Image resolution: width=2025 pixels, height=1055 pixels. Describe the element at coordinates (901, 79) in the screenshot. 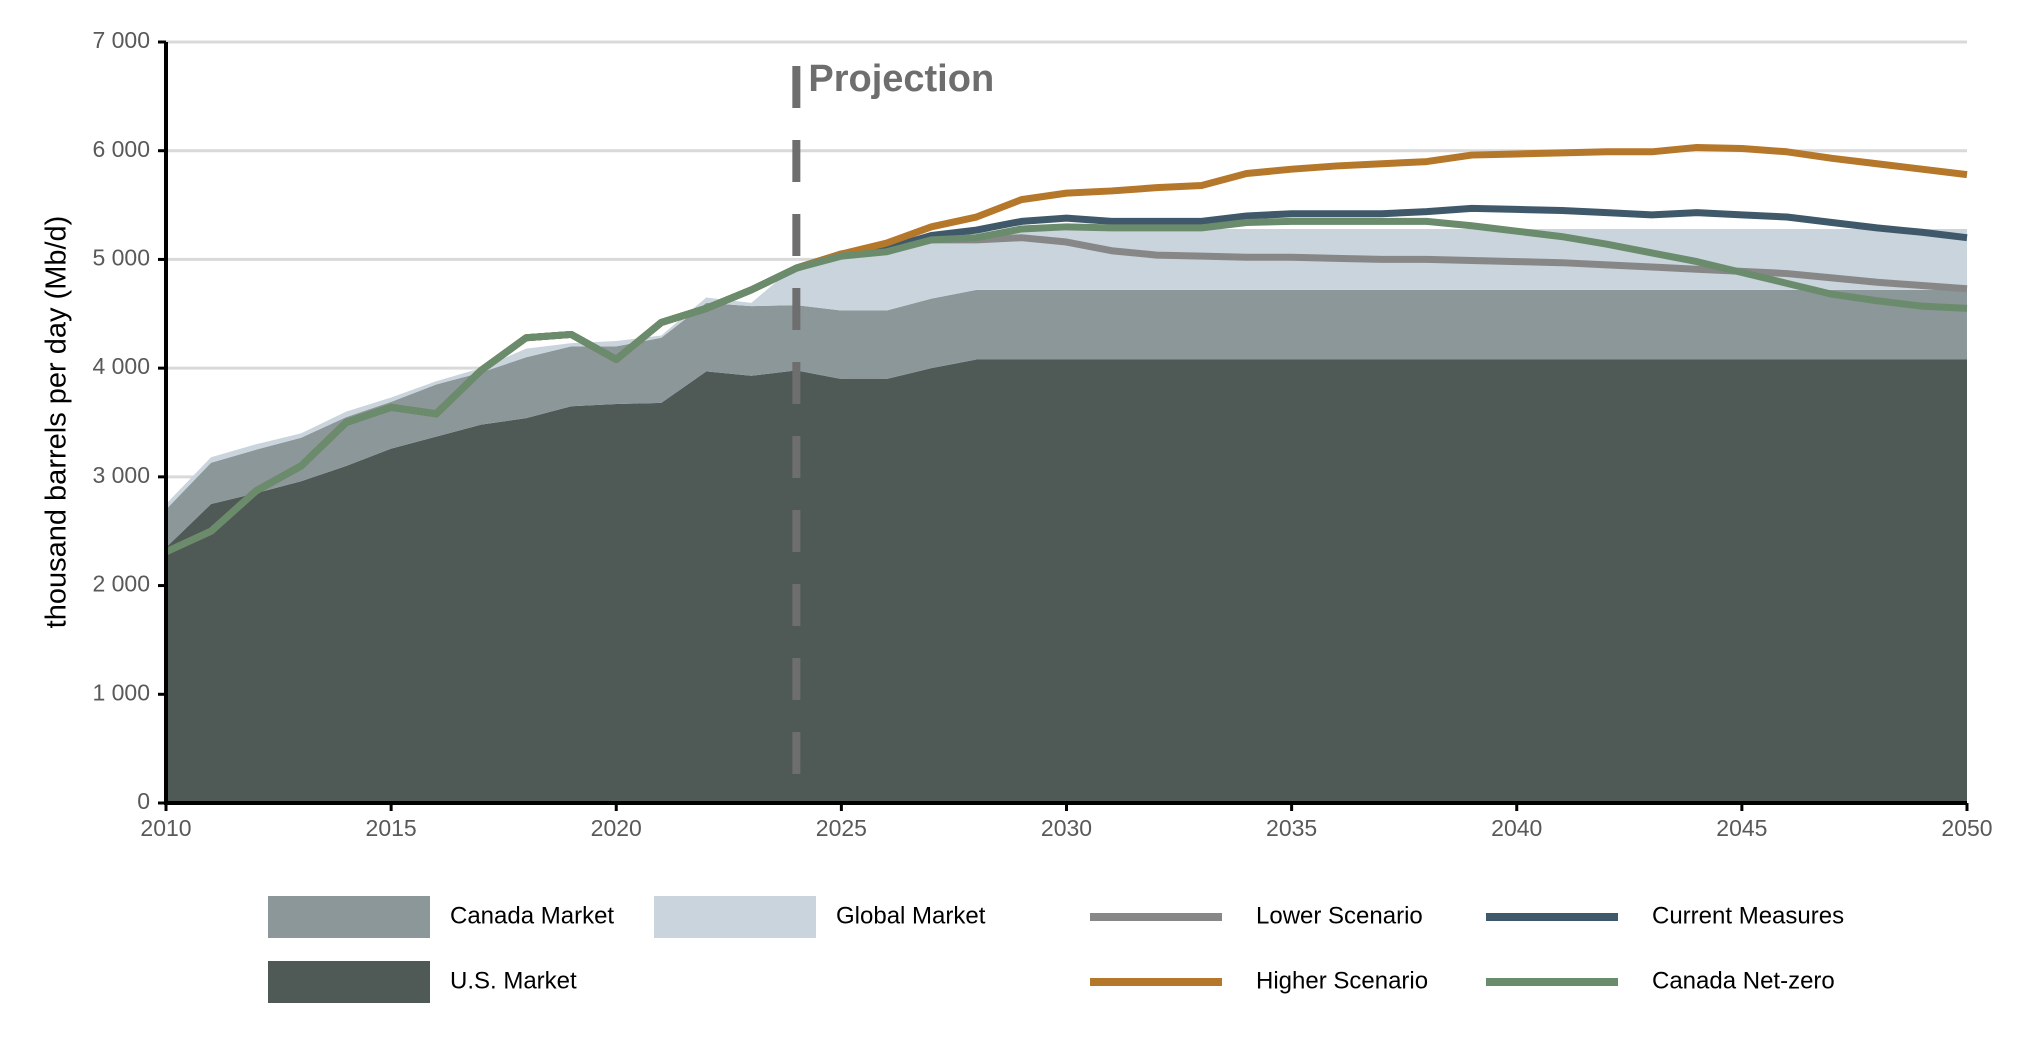

I see `annotation: Projection` at that location.